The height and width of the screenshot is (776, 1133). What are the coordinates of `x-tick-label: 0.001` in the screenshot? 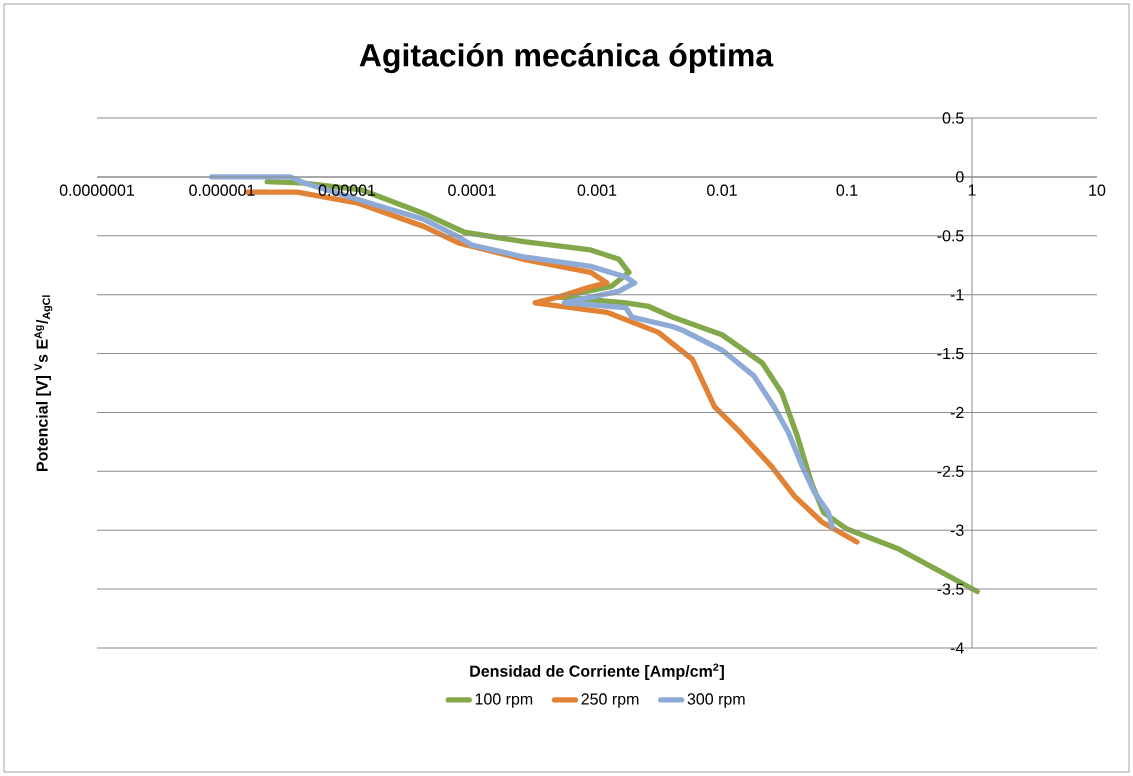 It's located at (597, 190).